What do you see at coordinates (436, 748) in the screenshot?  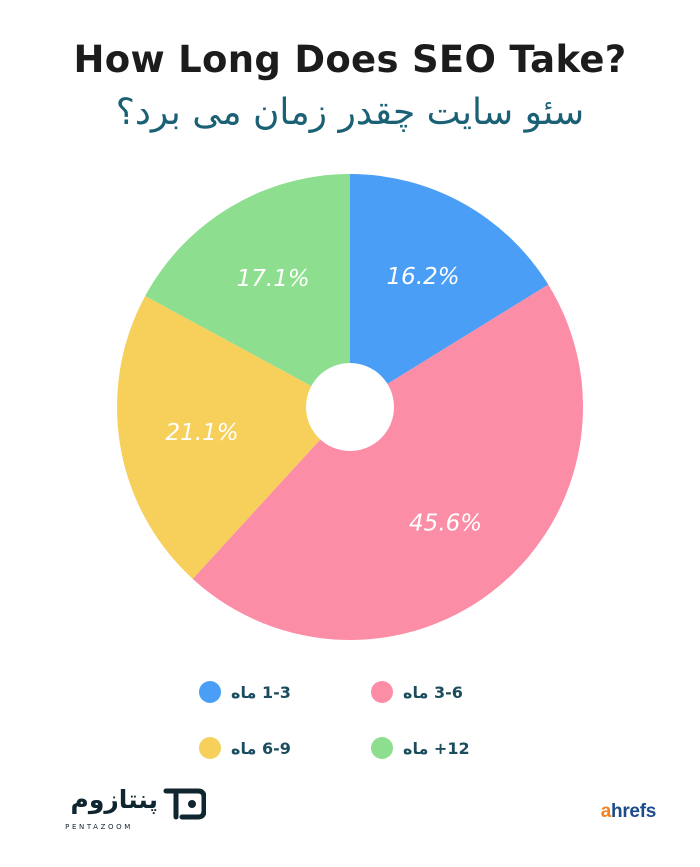 I see `legend-label: 12+ ماه` at bounding box center [436, 748].